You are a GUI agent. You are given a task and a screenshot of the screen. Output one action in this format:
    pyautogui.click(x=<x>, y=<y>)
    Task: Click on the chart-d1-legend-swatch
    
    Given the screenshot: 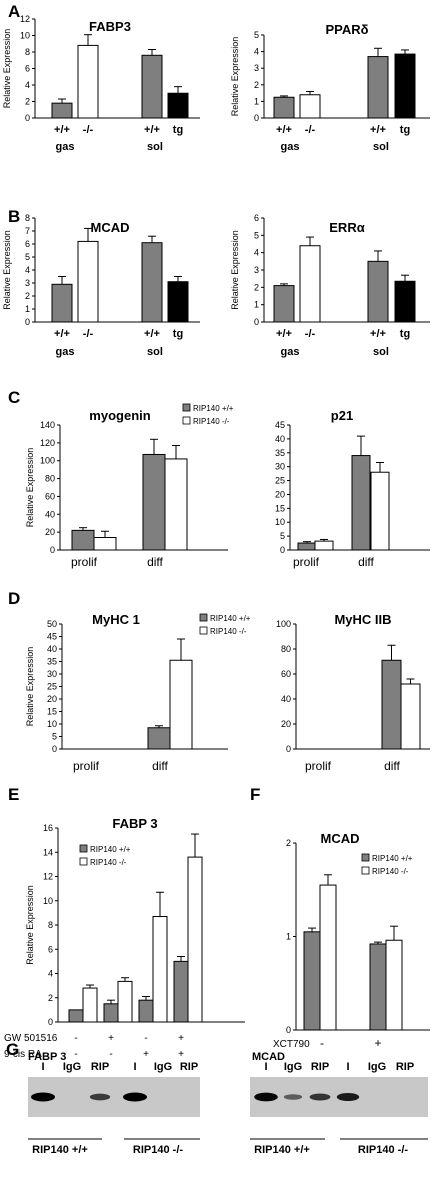 What is the action you would take?
    pyautogui.click(x=203, y=630)
    